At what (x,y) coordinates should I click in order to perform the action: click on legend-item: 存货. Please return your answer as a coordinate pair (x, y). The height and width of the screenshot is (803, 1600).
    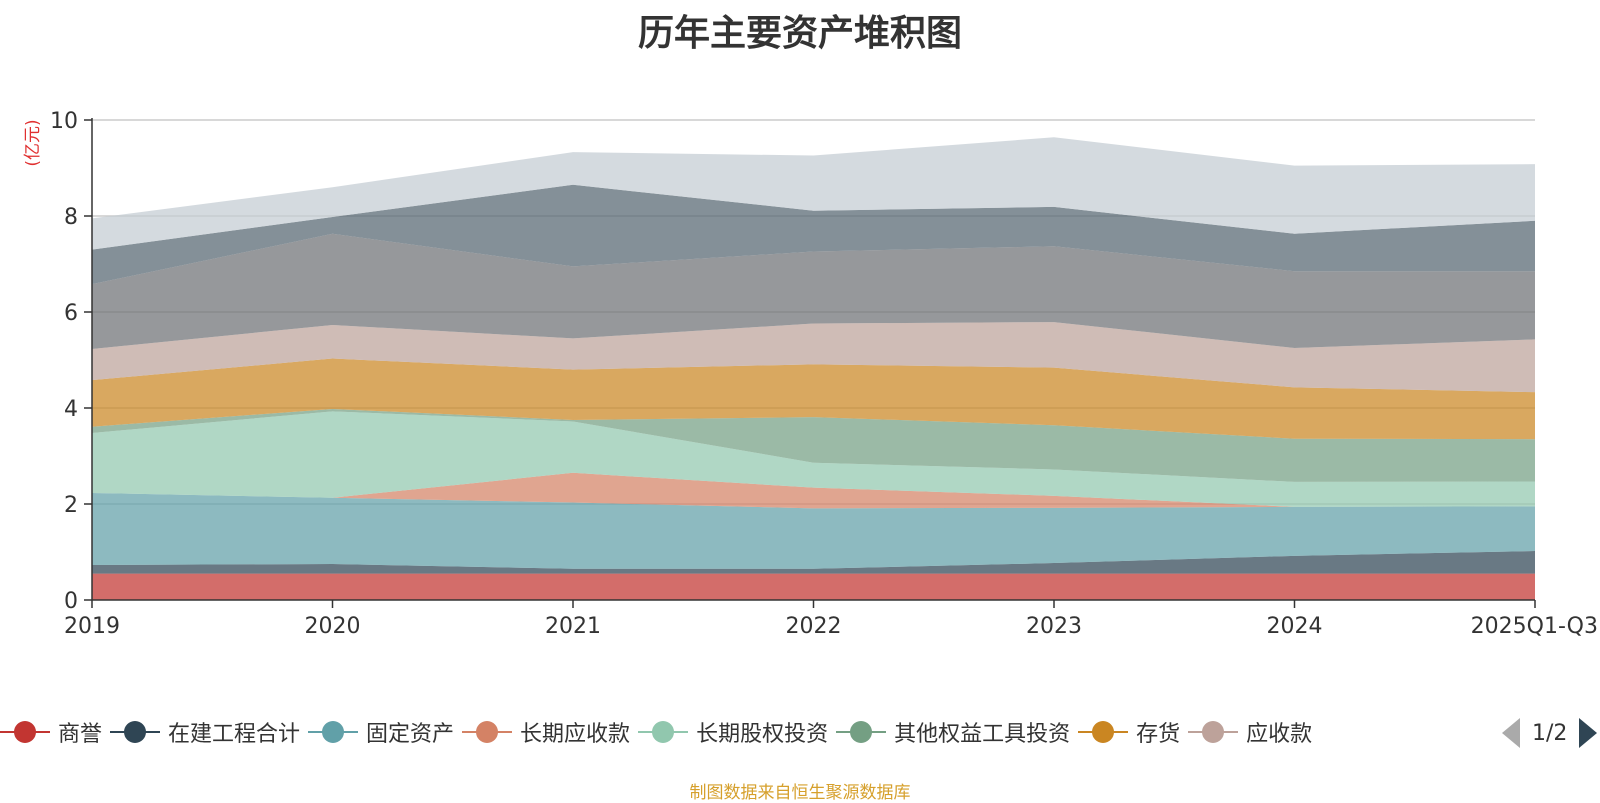
    Looking at the image, I should click on (1129, 732).